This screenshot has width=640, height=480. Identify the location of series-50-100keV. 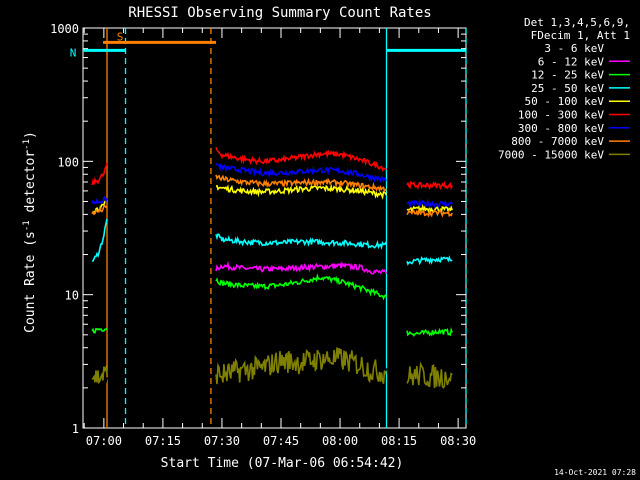
(272, 199).